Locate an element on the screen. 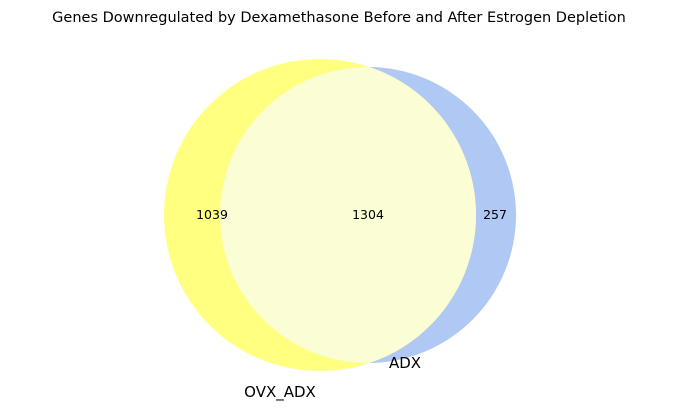  ovx-adx-set-label: OVX_ADX is located at coordinates (280, 392).